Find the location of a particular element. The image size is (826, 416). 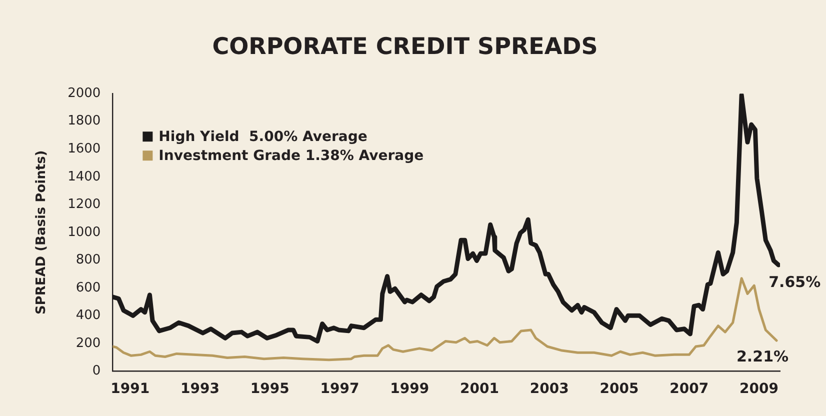

x-tick-label: 1995 is located at coordinates (270, 389).